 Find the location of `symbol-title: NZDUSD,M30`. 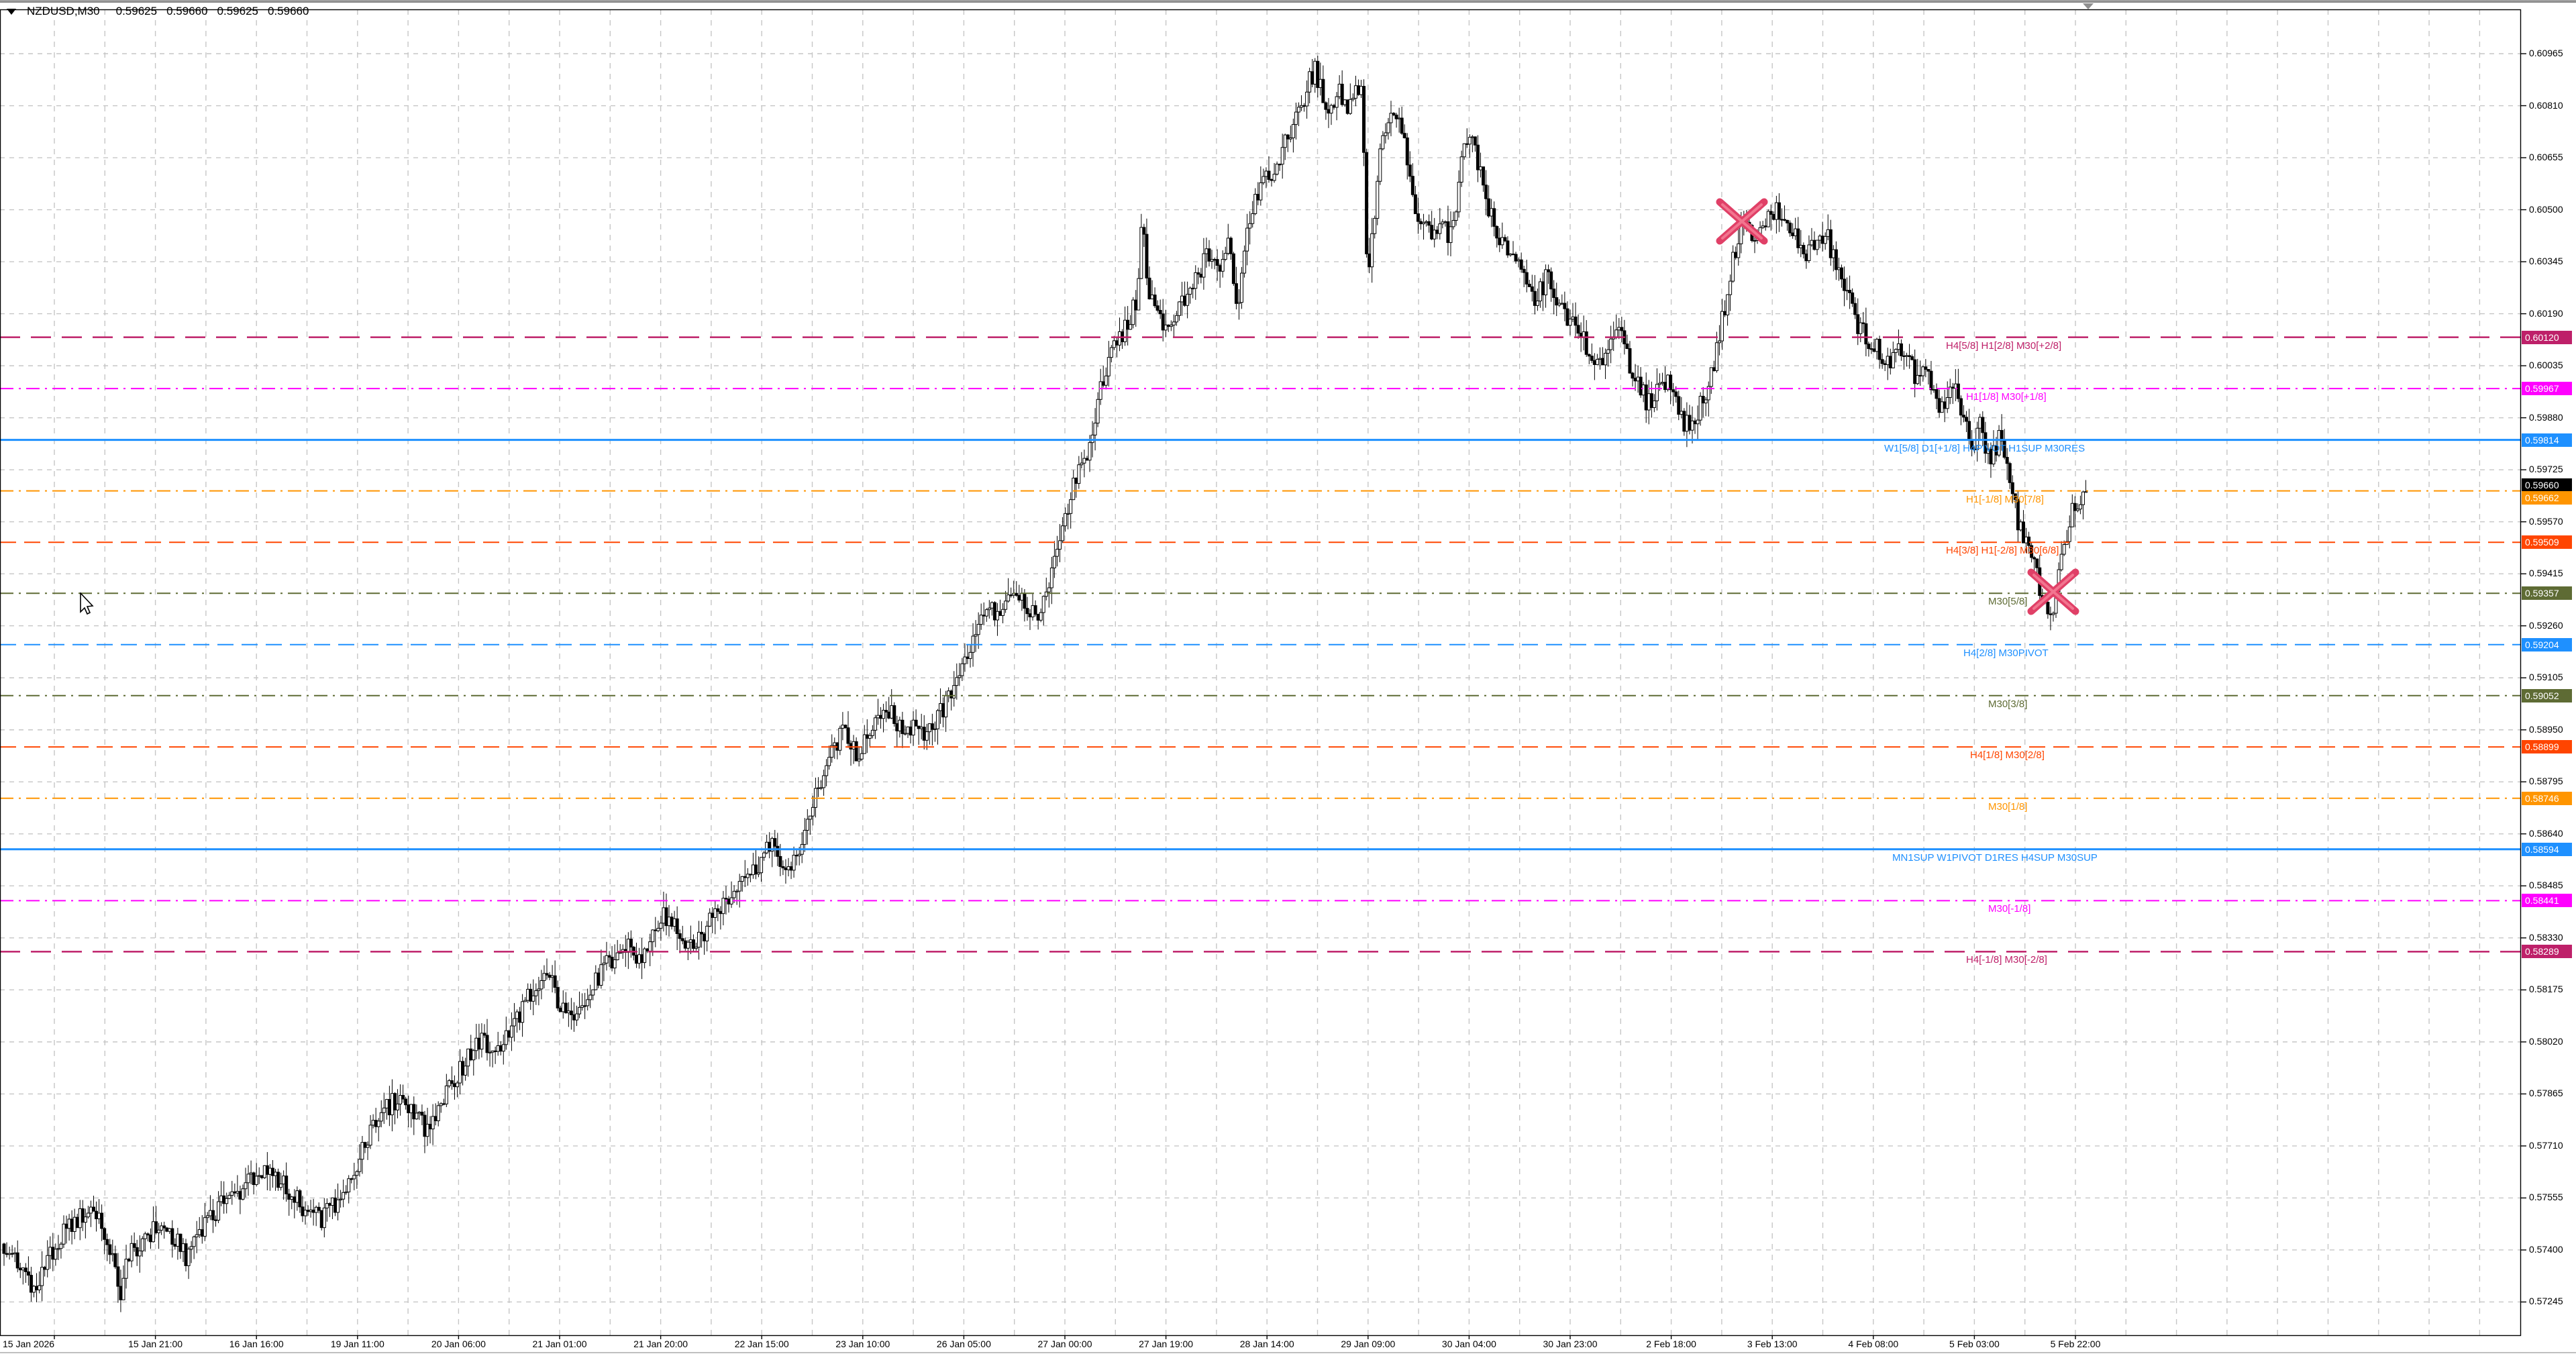

symbol-title: NZDUSD,M30 is located at coordinates (63, 11).